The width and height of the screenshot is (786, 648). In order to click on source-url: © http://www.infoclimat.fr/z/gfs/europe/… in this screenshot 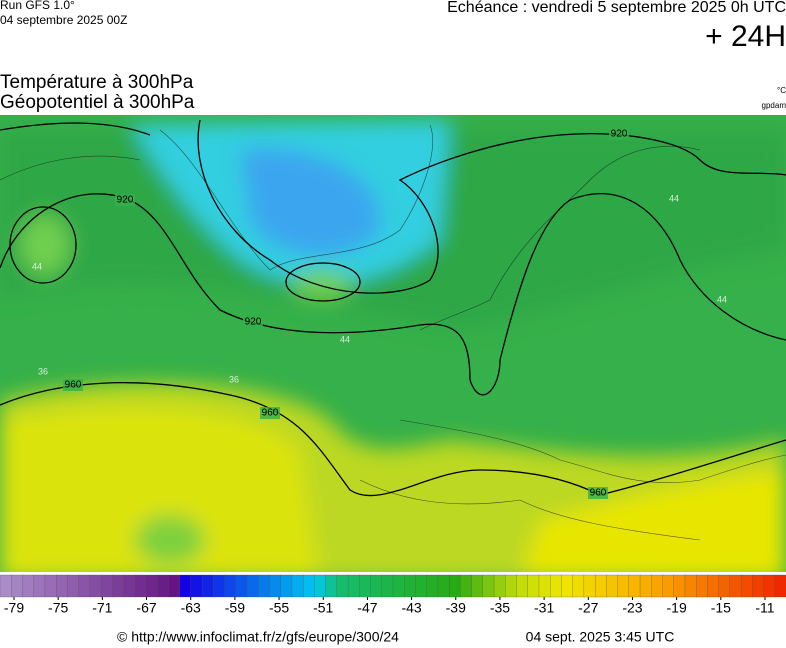, I will do `click(258, 637)`.